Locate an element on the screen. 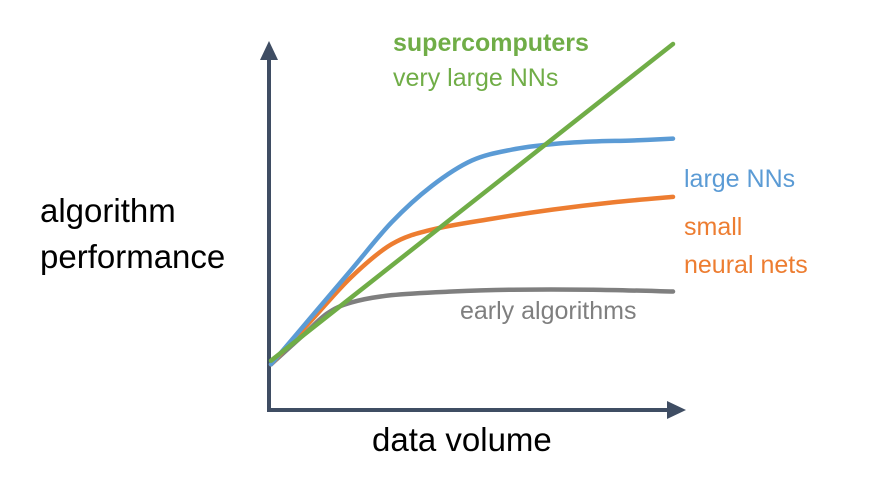 Image resolution: width=872 pixels, height=481 pixels. x-axis-arrowhead is located at coordinates (676, 410).